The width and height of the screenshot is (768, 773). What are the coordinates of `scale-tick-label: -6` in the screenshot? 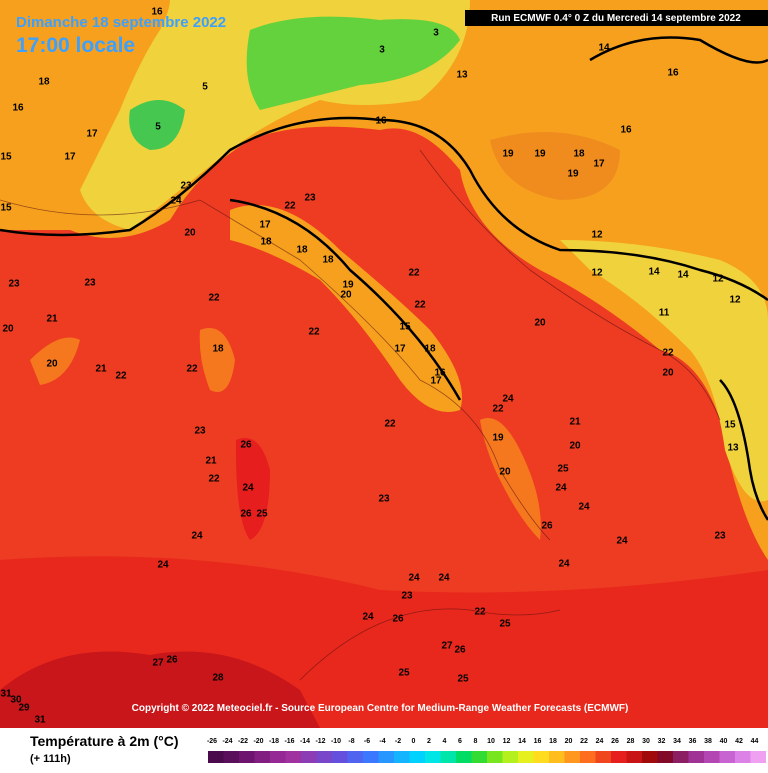 It's located at (367, 741).